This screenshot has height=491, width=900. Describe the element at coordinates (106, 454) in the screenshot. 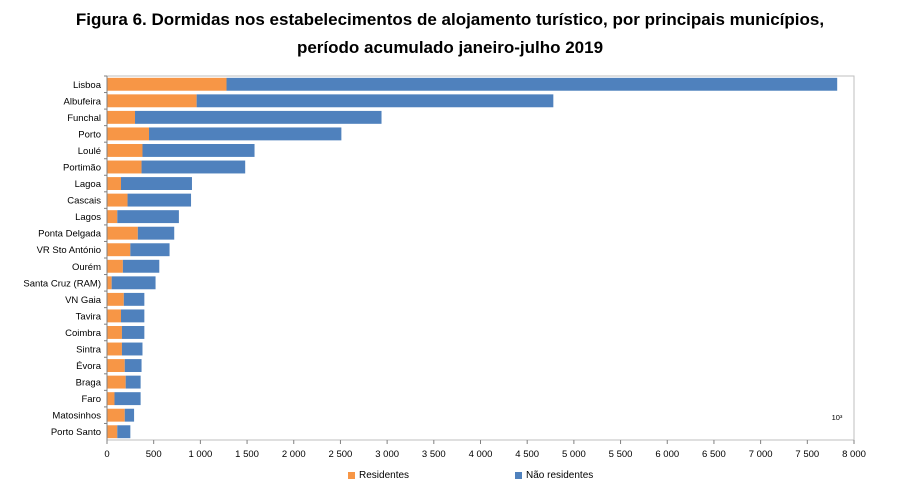

I see `x-tick-label: 0` at that location.